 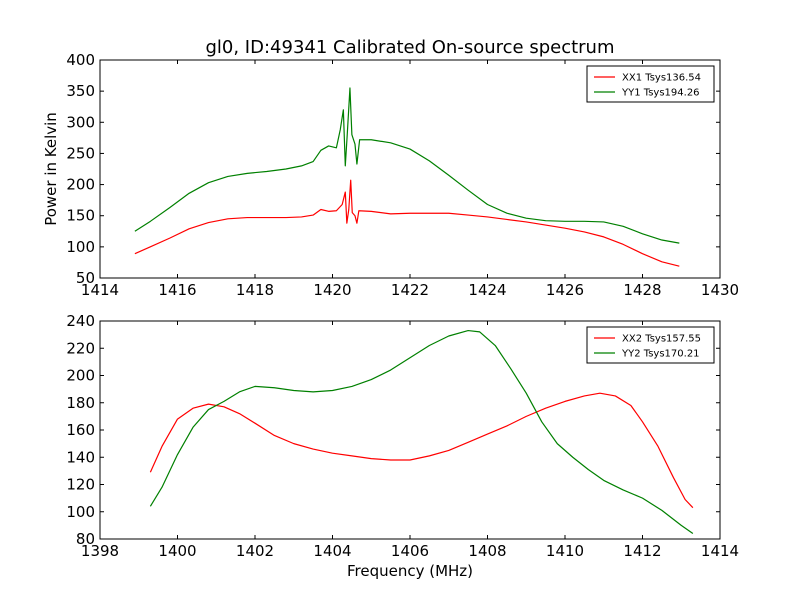 I want to click on y-tick-label: 400, so click(x=80, y=60).